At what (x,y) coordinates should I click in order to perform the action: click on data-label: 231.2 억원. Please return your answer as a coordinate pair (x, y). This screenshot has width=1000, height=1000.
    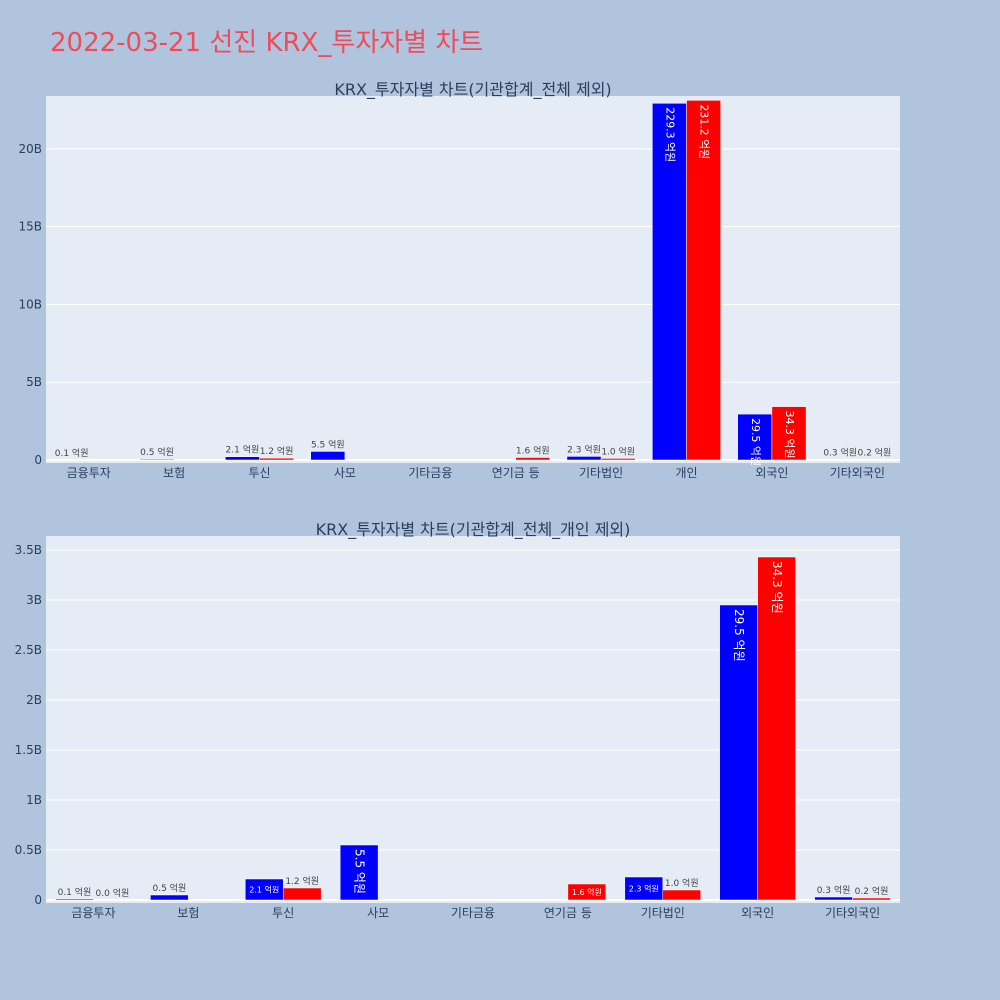
    Looking at the image, I should click on (704, 131).